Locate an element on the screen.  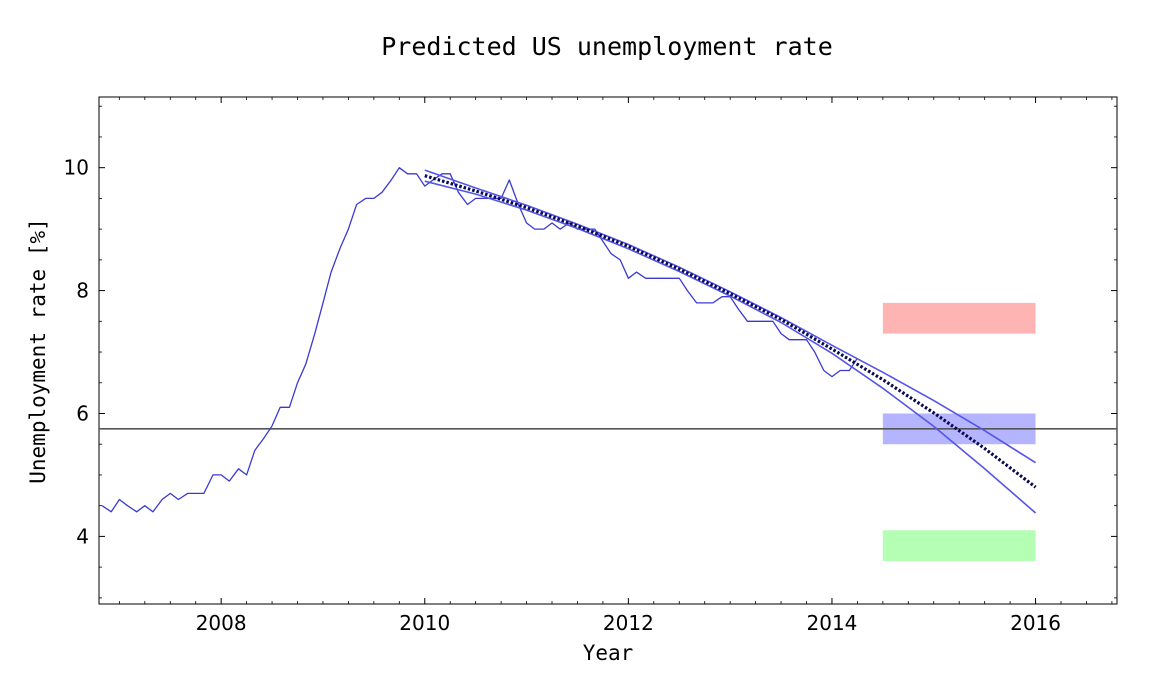
y-tick-label: 10 is located at coordinates (76, 168).